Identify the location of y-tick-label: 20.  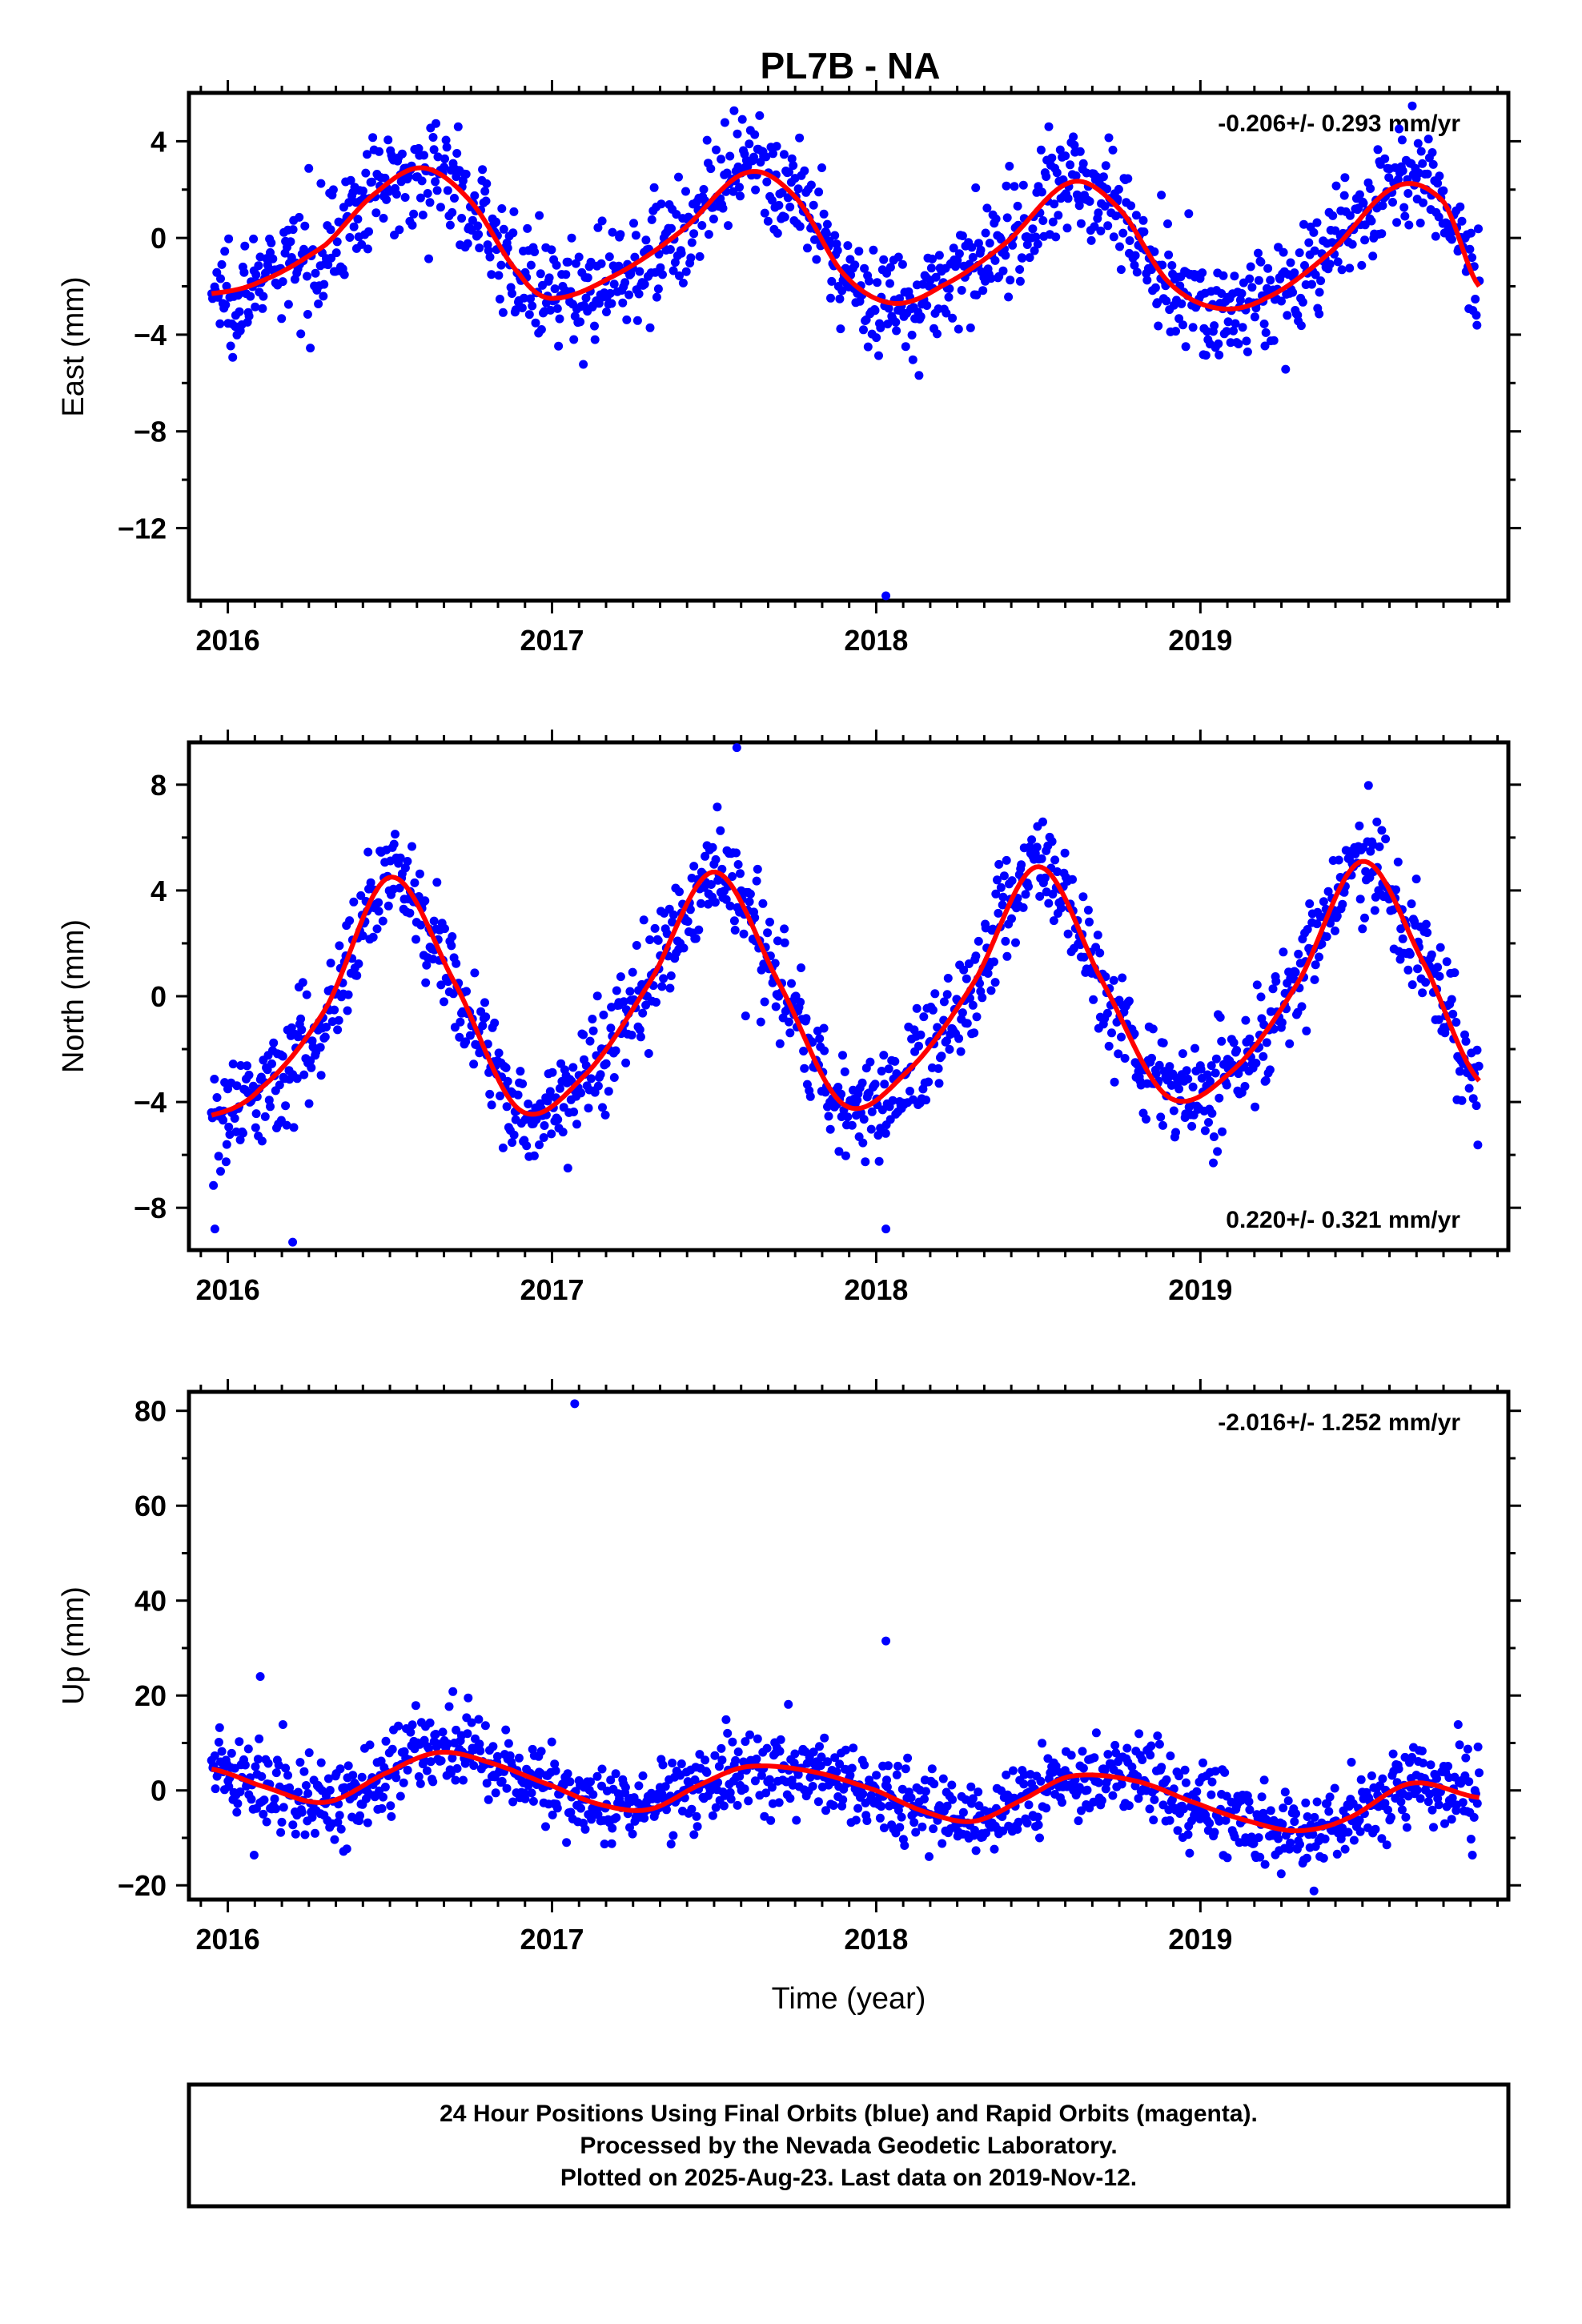
(151, 1696).